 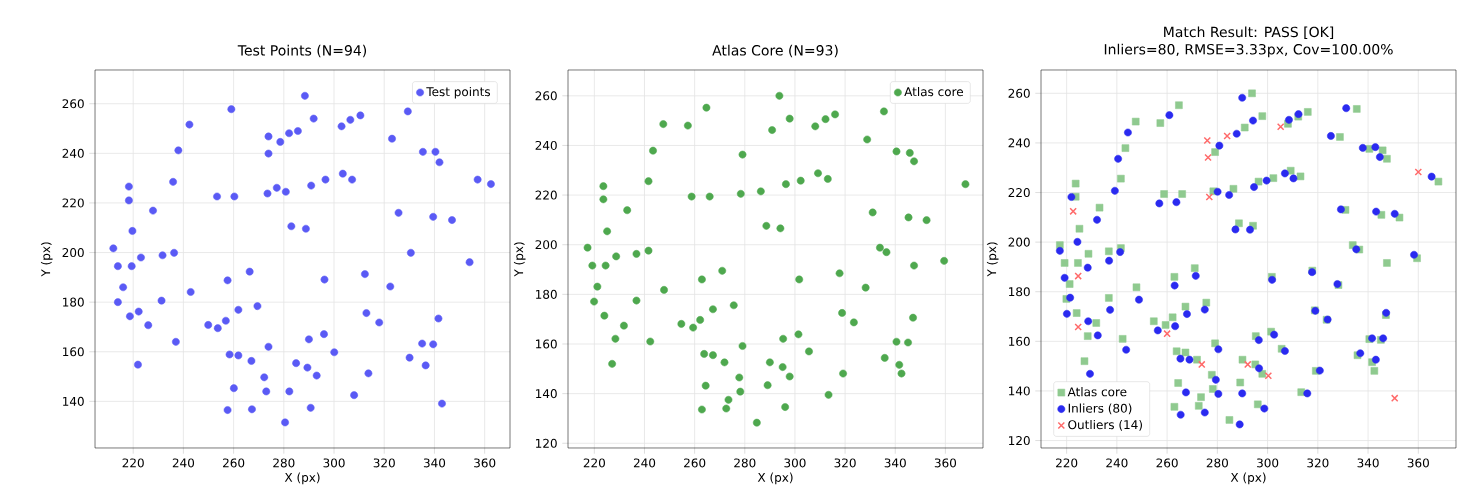 I want to click on chart-title: Test Points (N=94), so click(x=302, y=51).